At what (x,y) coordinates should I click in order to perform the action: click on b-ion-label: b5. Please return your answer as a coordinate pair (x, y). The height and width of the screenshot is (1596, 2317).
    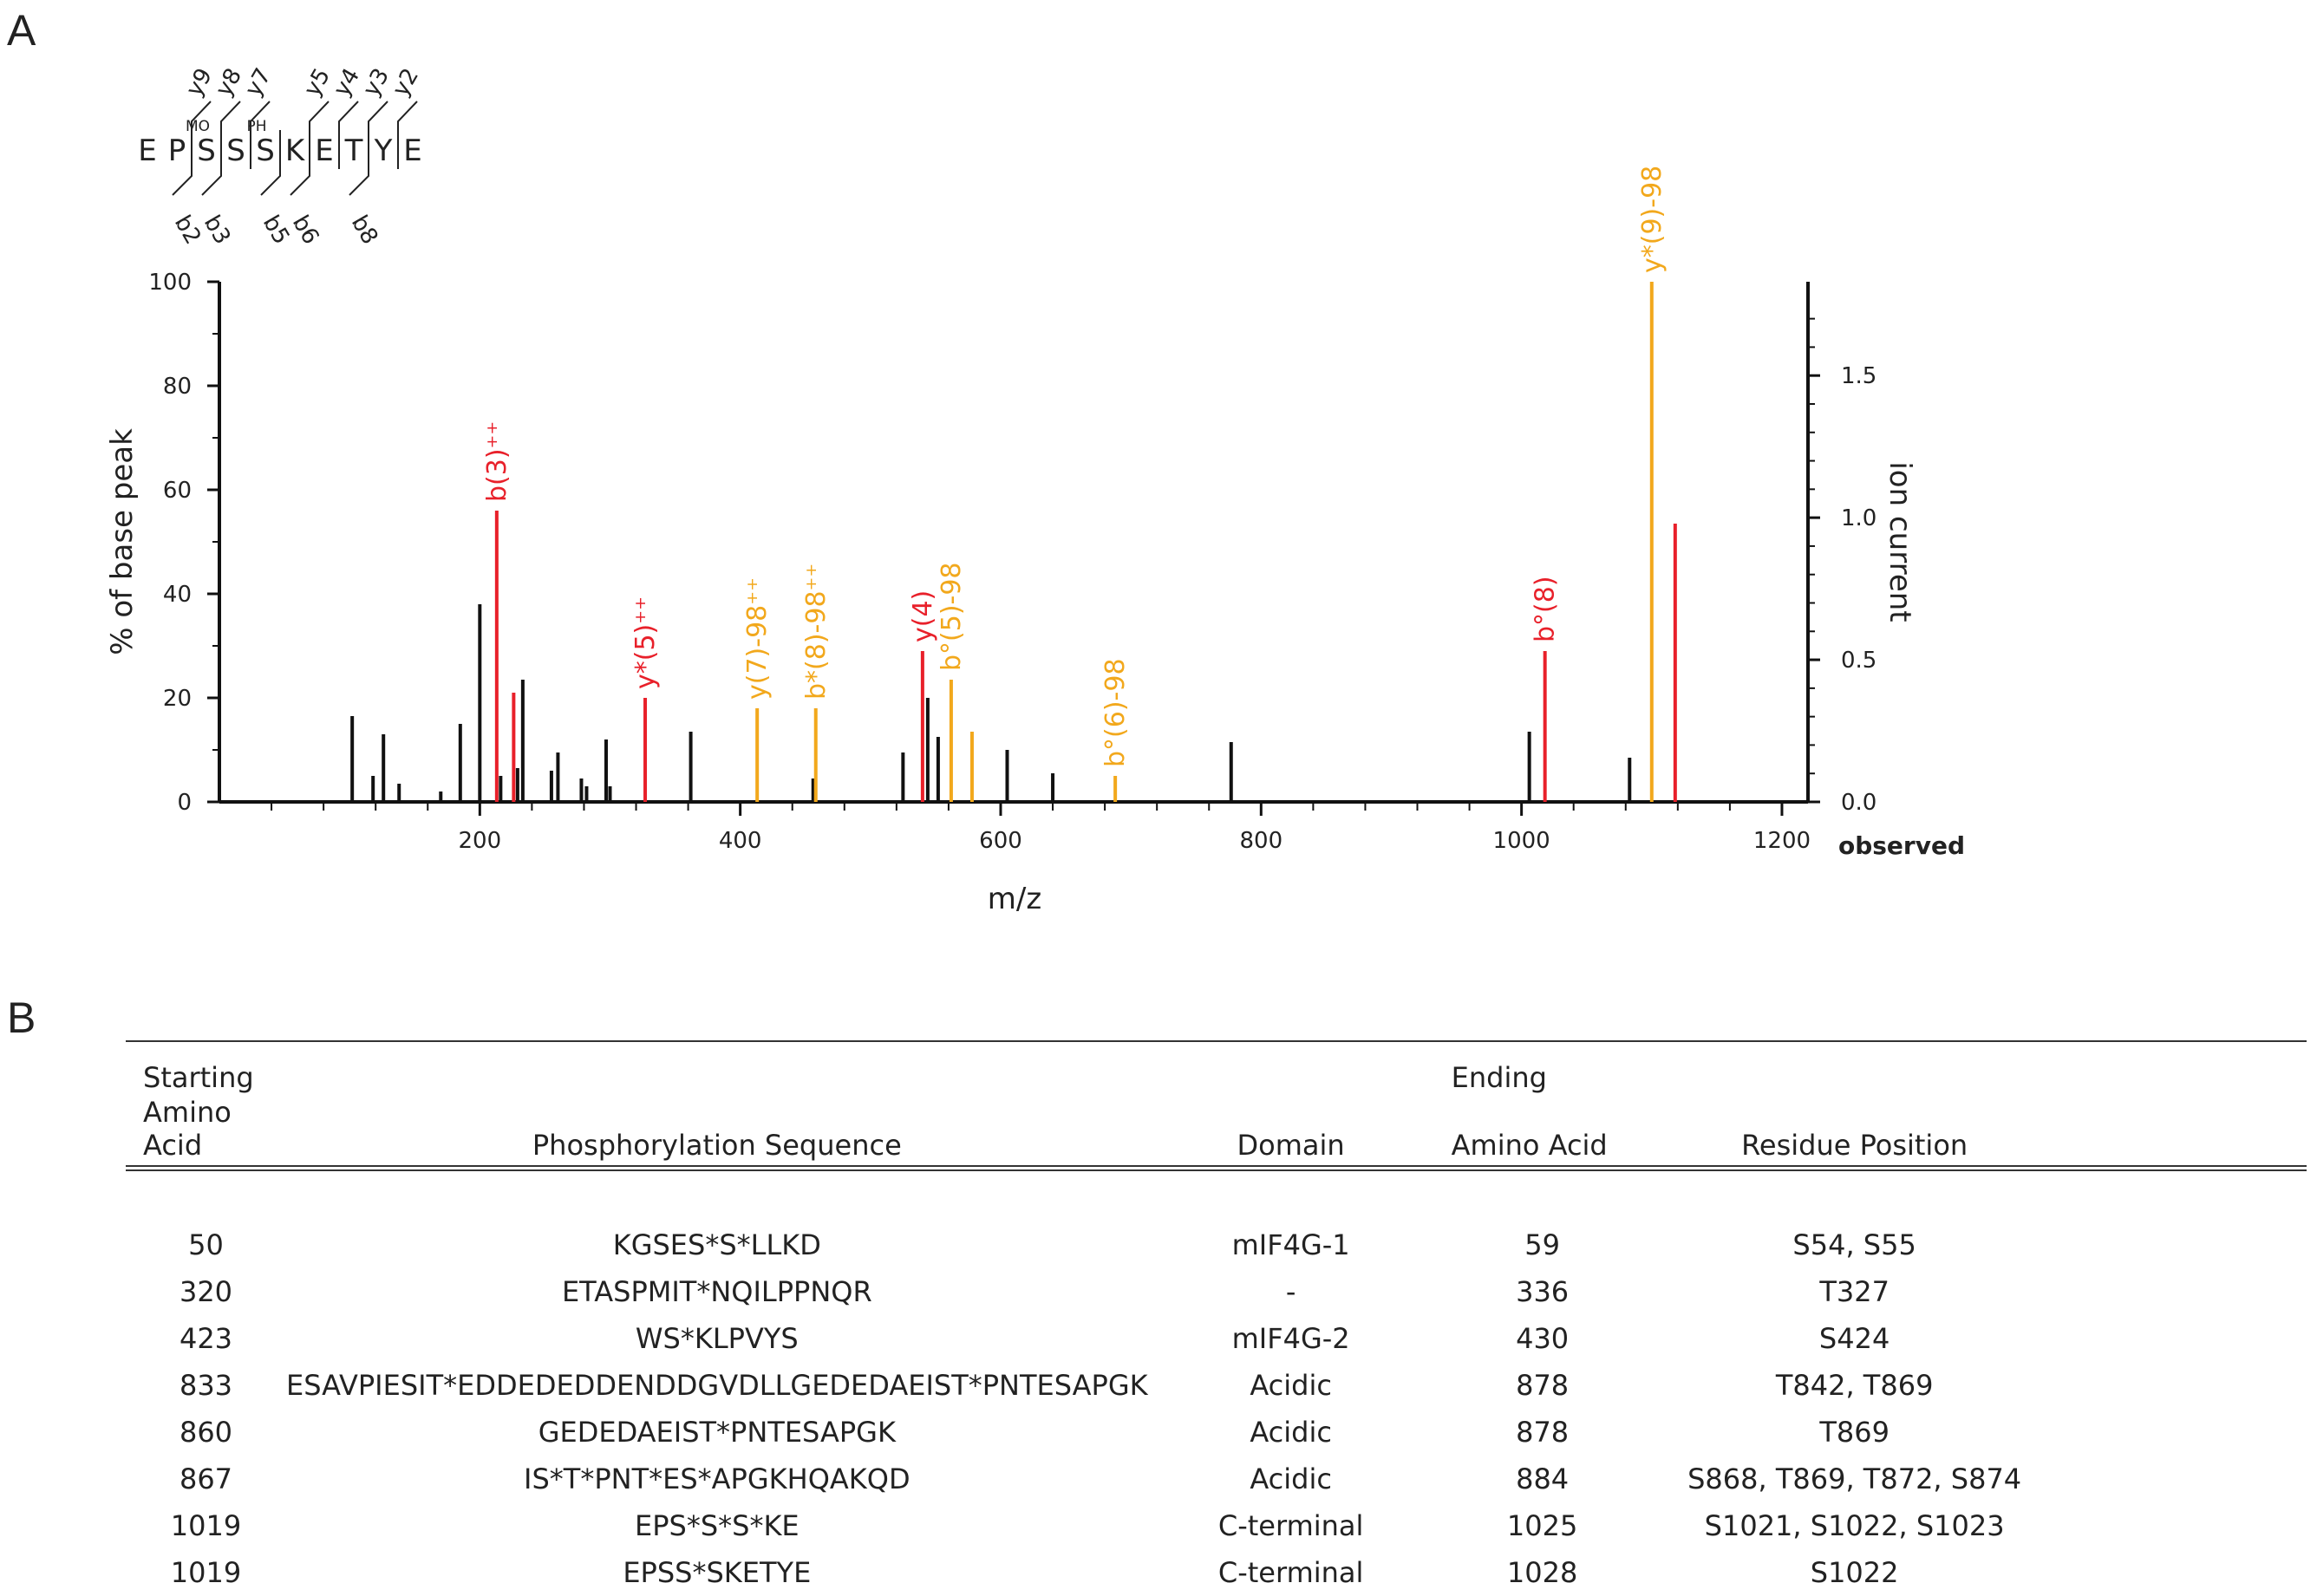
    Looking at the image, I should click on (276, 231).